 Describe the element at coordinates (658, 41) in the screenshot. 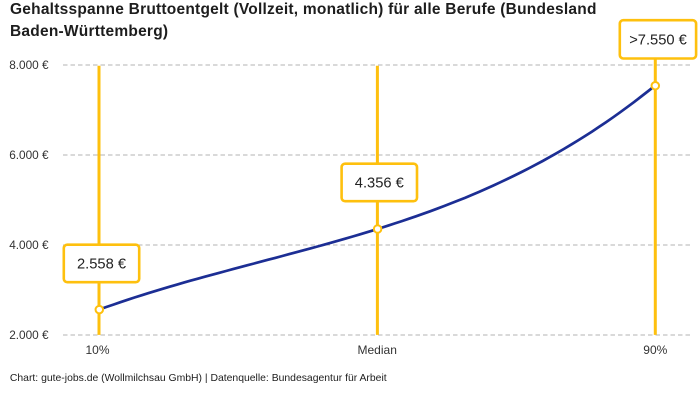

I see `svg-text: >7.550 €` at that location.